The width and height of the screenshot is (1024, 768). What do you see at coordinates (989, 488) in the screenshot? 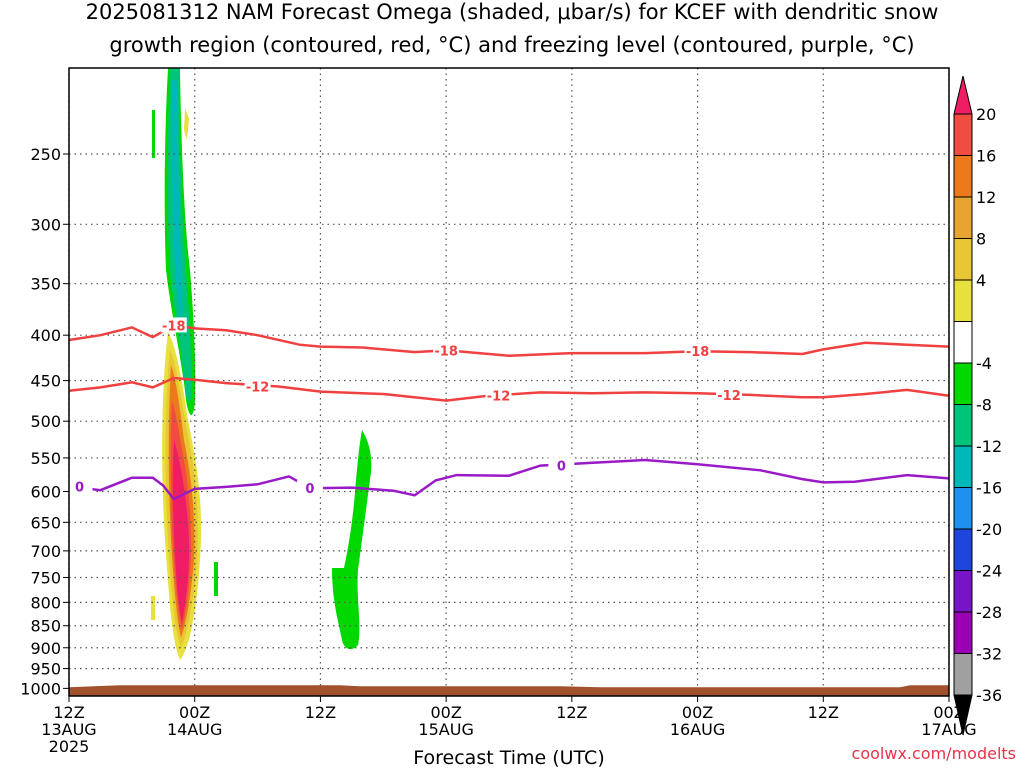
I see `colorbar-label: -16` at bounding box center [989, 488].